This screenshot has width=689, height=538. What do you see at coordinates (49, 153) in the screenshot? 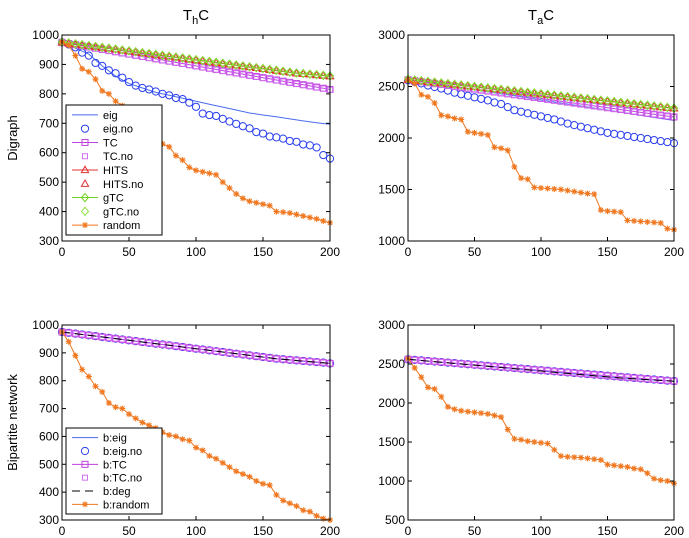
I see `y-tick-label: 600` at bounding box center [49, 153].